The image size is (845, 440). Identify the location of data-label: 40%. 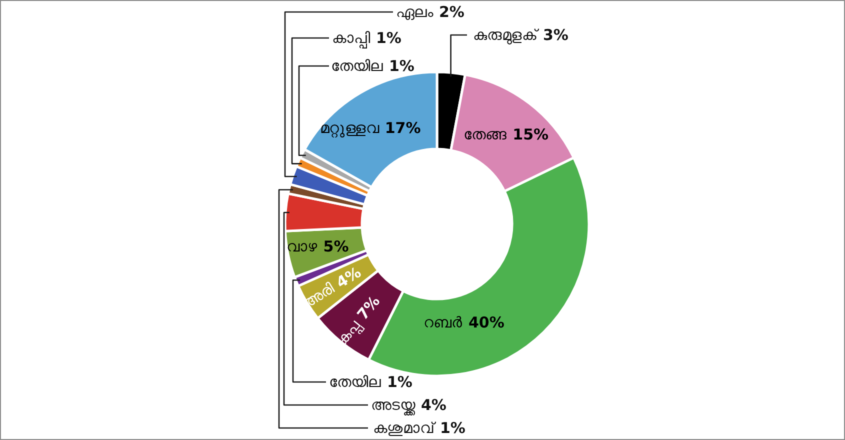
(486, 322).